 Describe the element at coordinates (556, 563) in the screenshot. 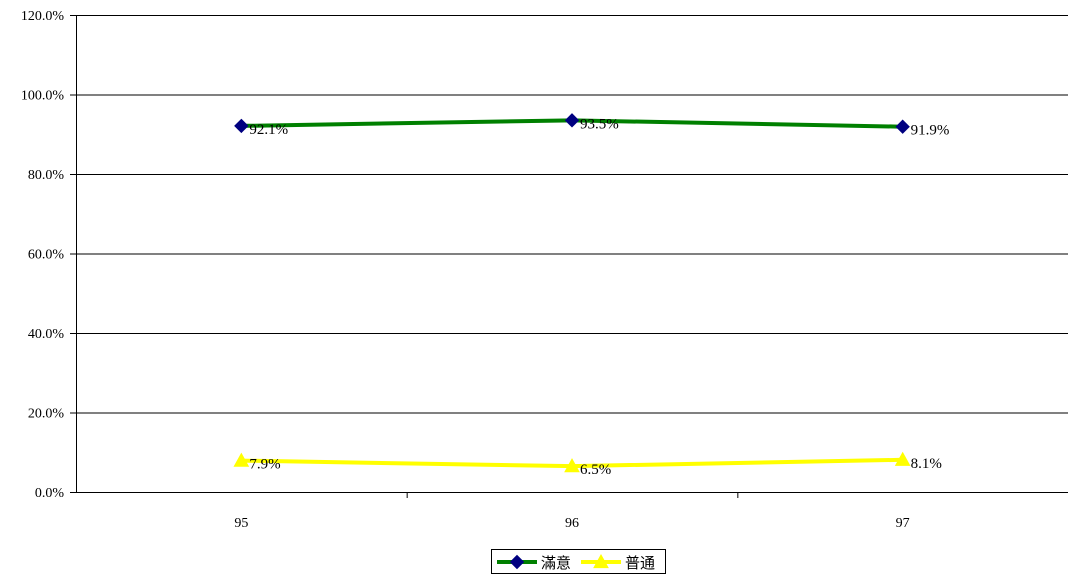

I see `legend-label-0: 滿意` at that location.